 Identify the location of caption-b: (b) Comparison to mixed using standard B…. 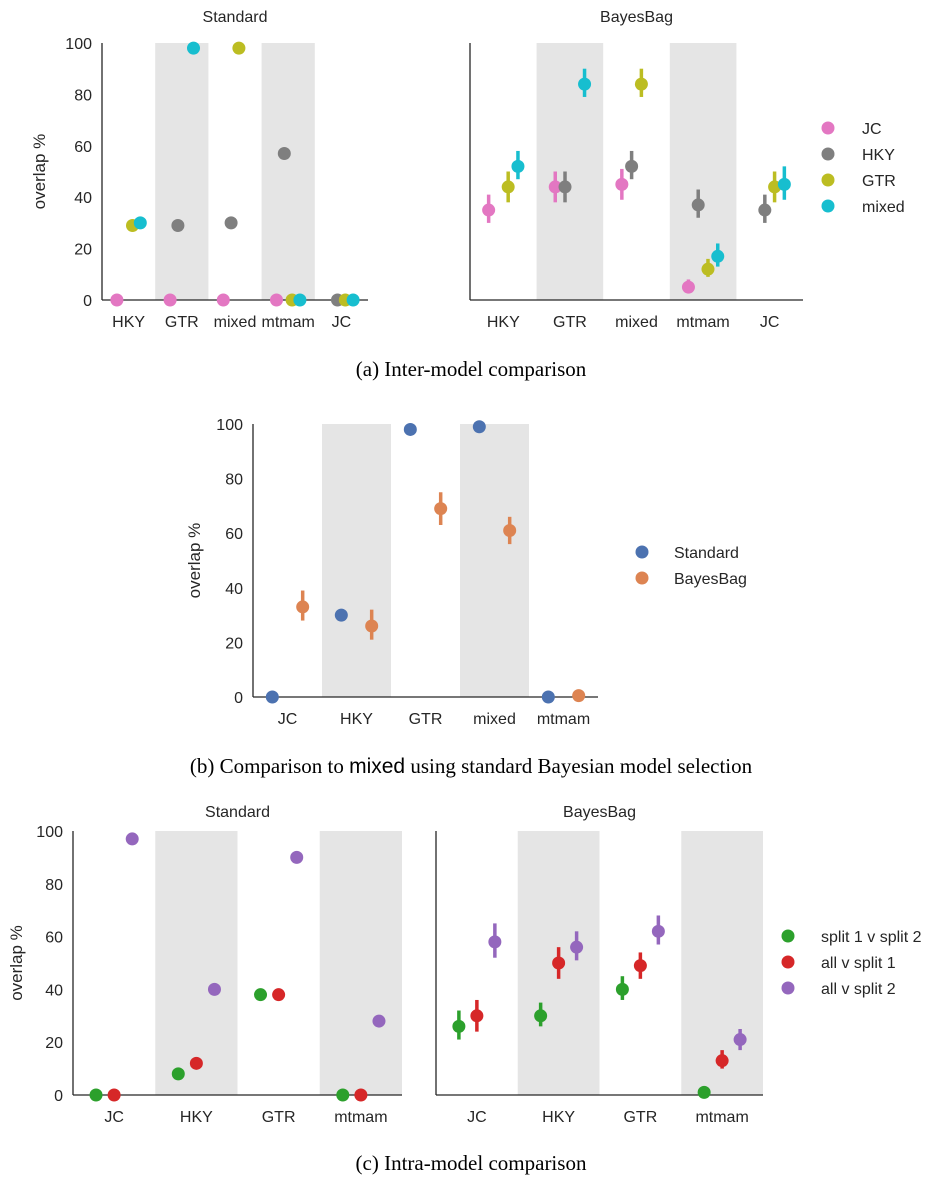
(471, 766).